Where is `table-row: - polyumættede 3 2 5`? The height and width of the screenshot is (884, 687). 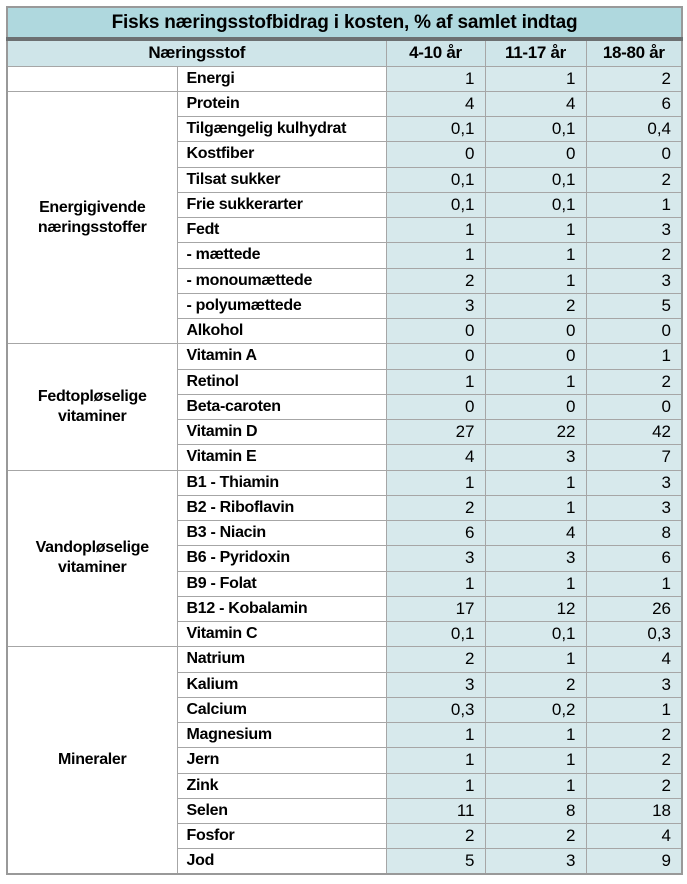
table-row: - polyumættede 3 2 5 is located at coordinates (345, 306).